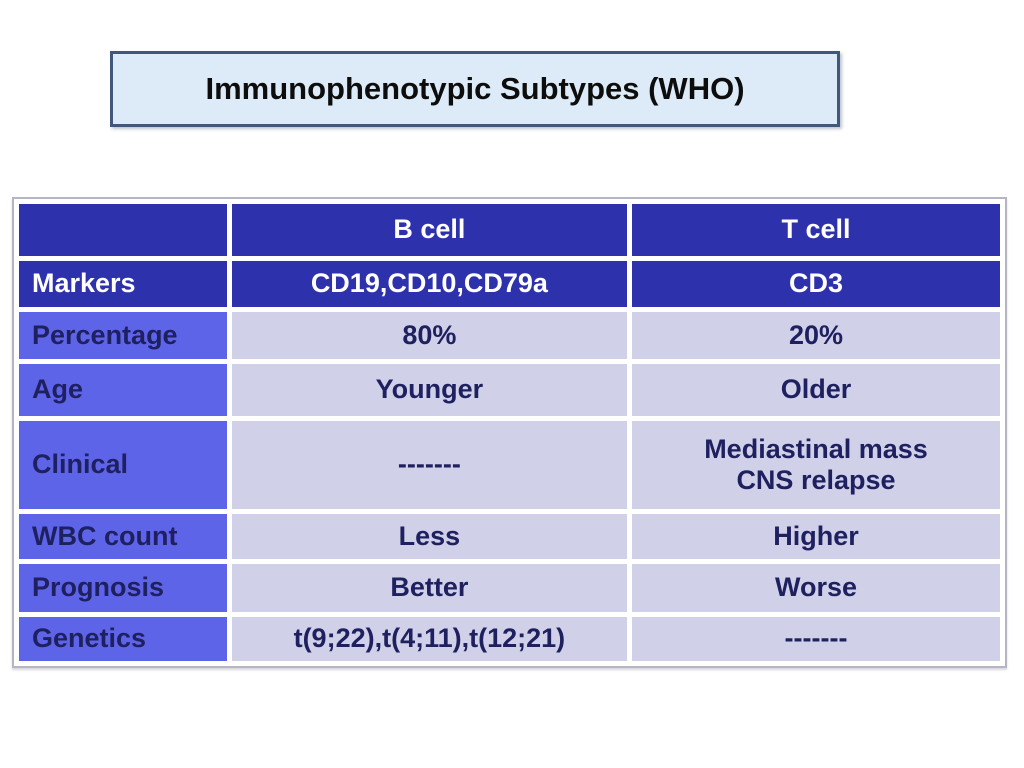 This screenshot has height=768, width=1024. What do you see at coordinates (815, 536) in the screenshot?
I see `cell-wbc-t: Higher` at bounding box center [815, 536].